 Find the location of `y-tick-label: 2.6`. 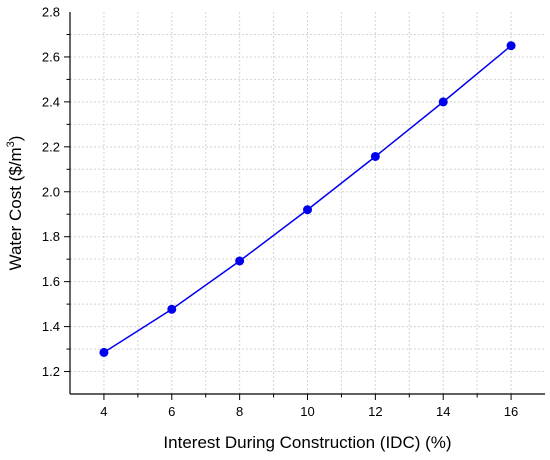

y-tick-label: 2.6 is located at coordinates (51, 56).